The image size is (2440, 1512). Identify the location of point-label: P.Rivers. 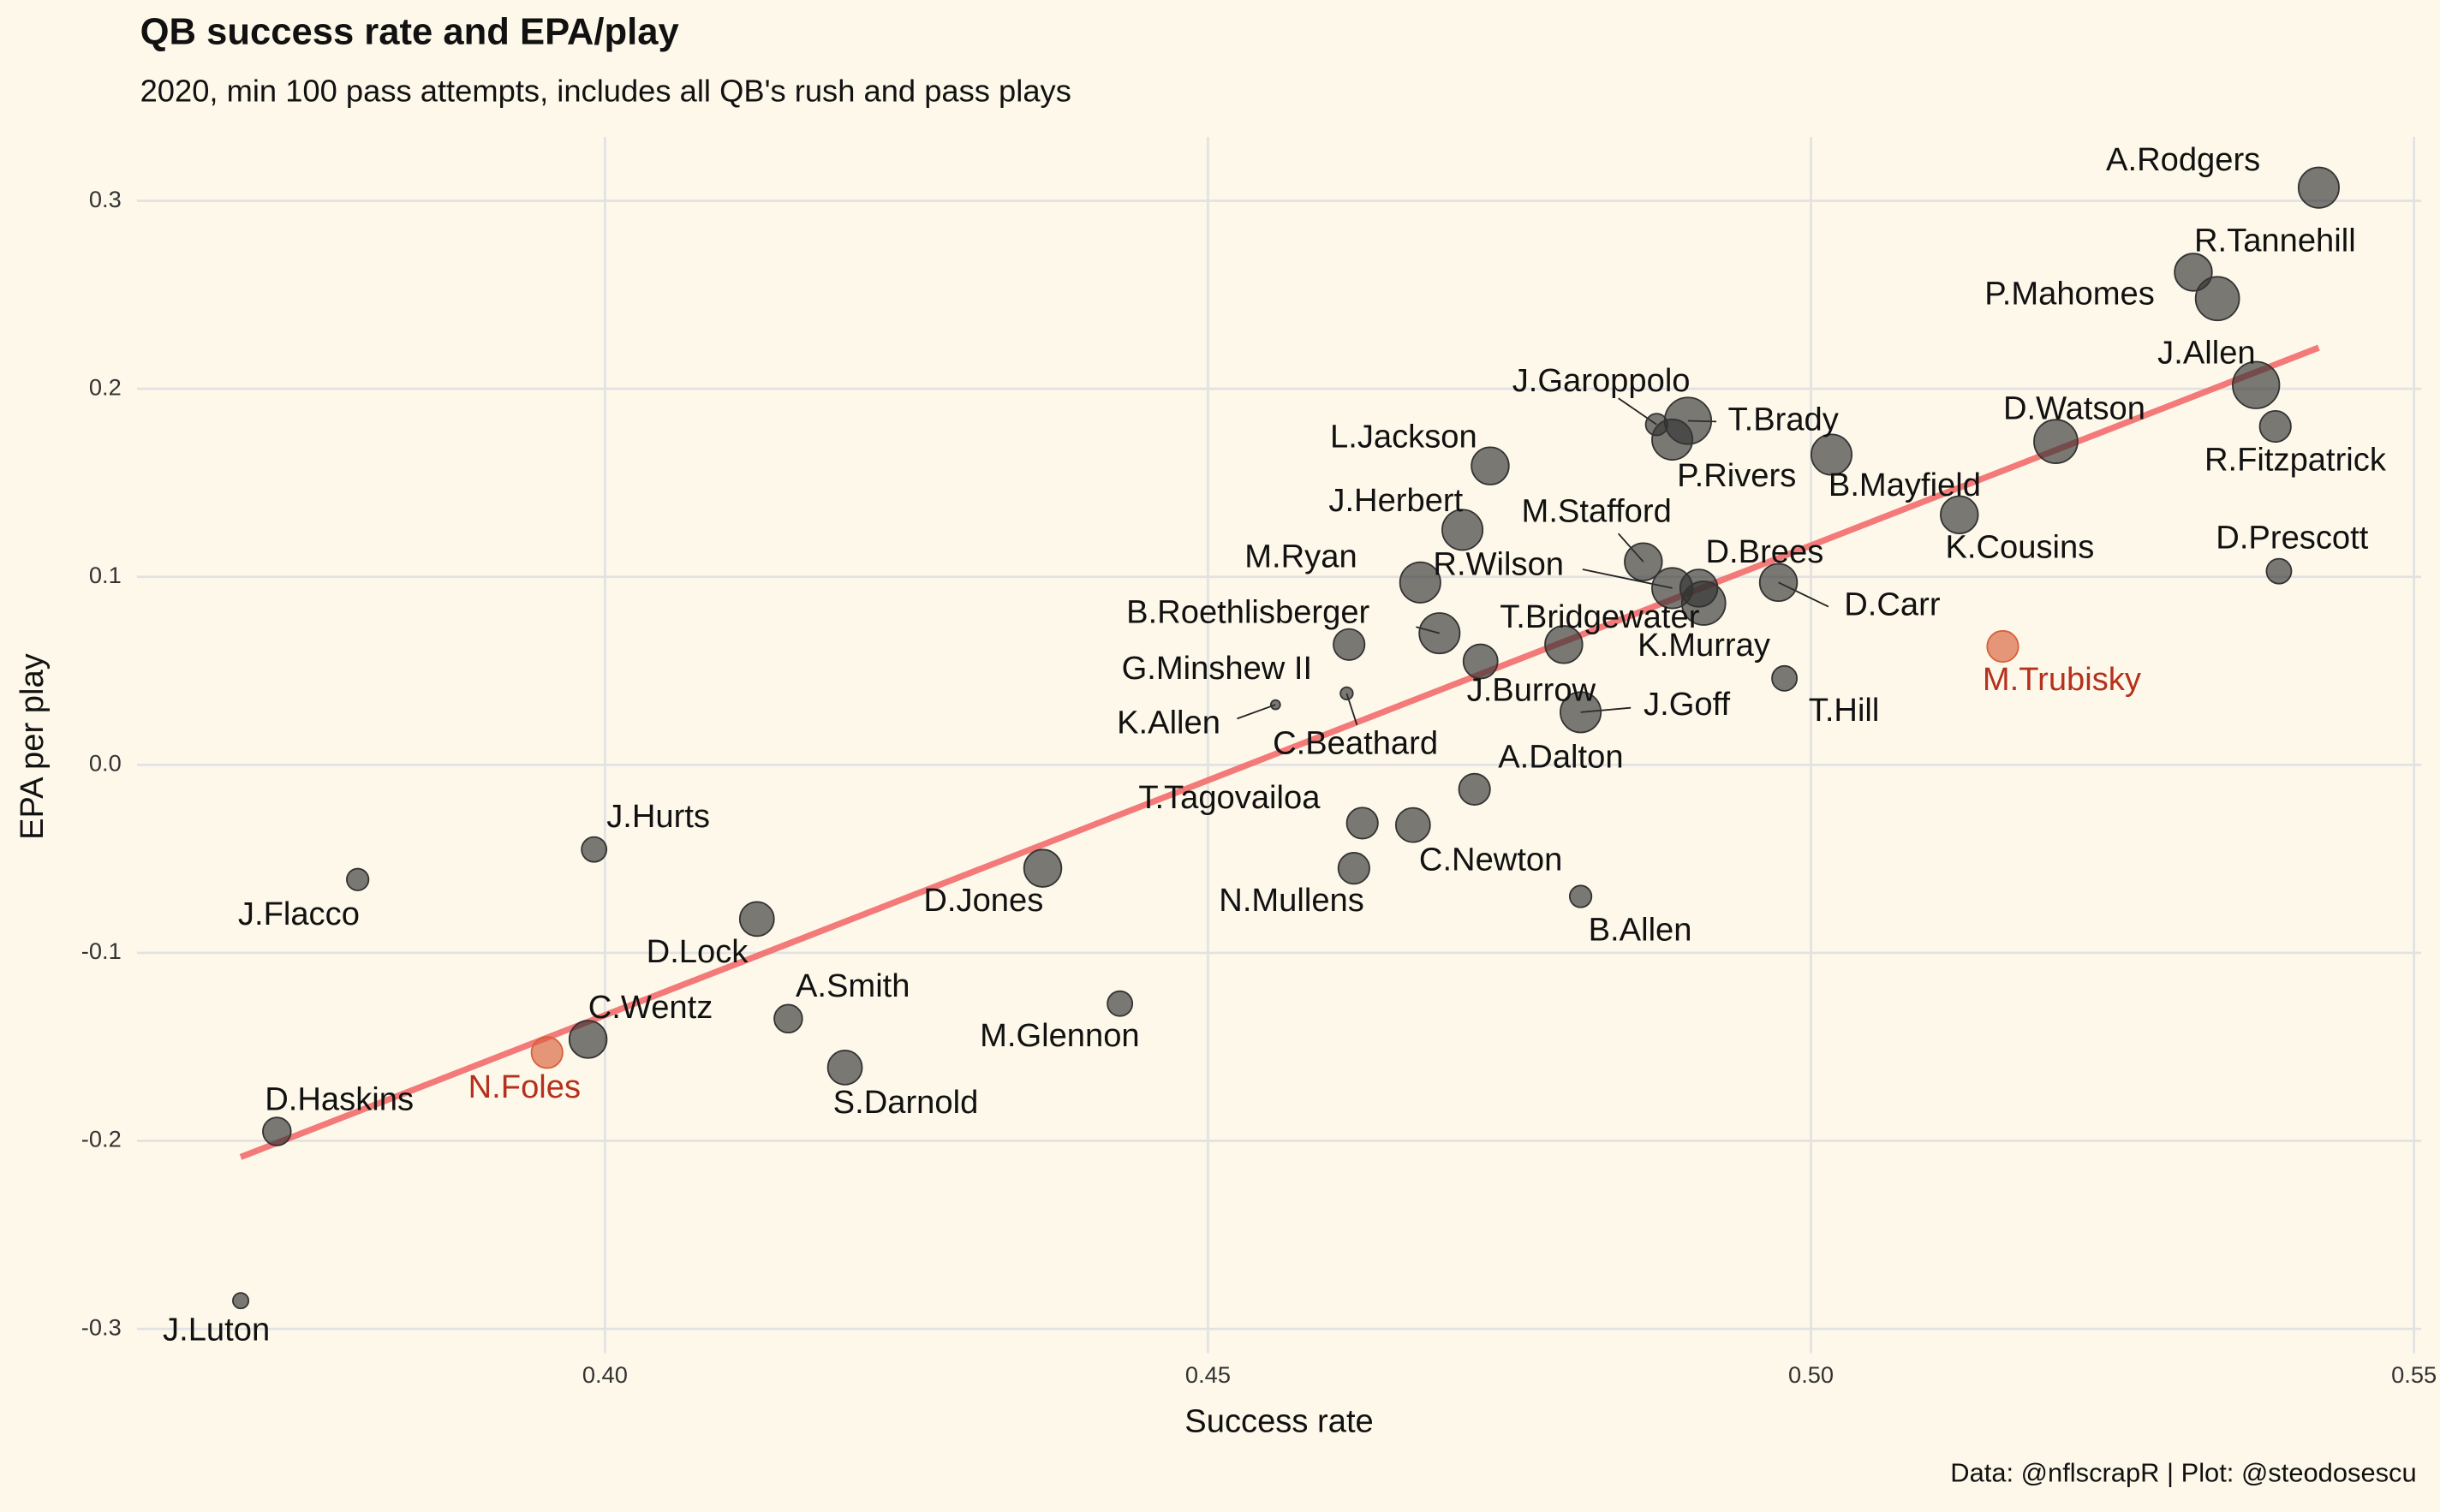
(1736, 475).